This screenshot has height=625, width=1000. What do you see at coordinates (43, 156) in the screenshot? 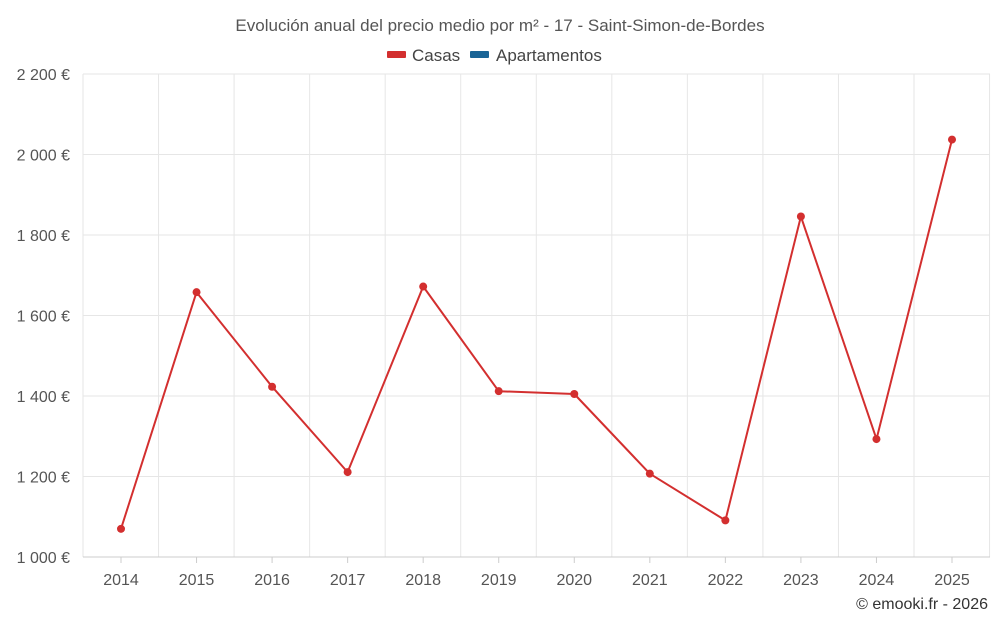
I see `y-tick-label: 2 000 €` at bounding box center [43, 156].